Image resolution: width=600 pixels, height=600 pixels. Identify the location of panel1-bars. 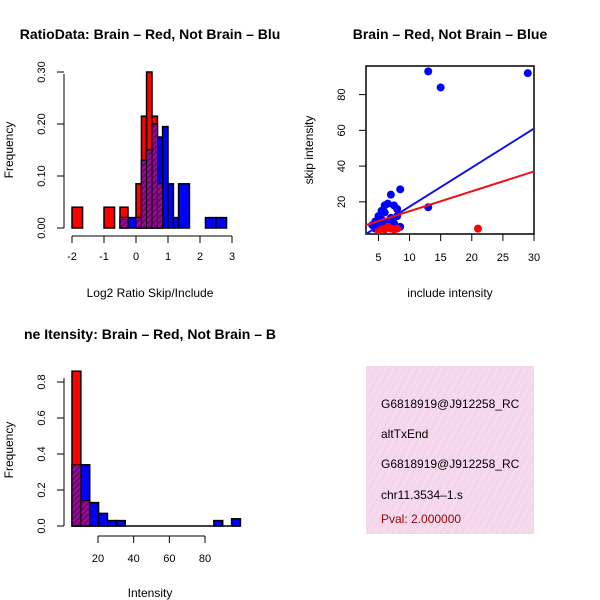
(149, 150).